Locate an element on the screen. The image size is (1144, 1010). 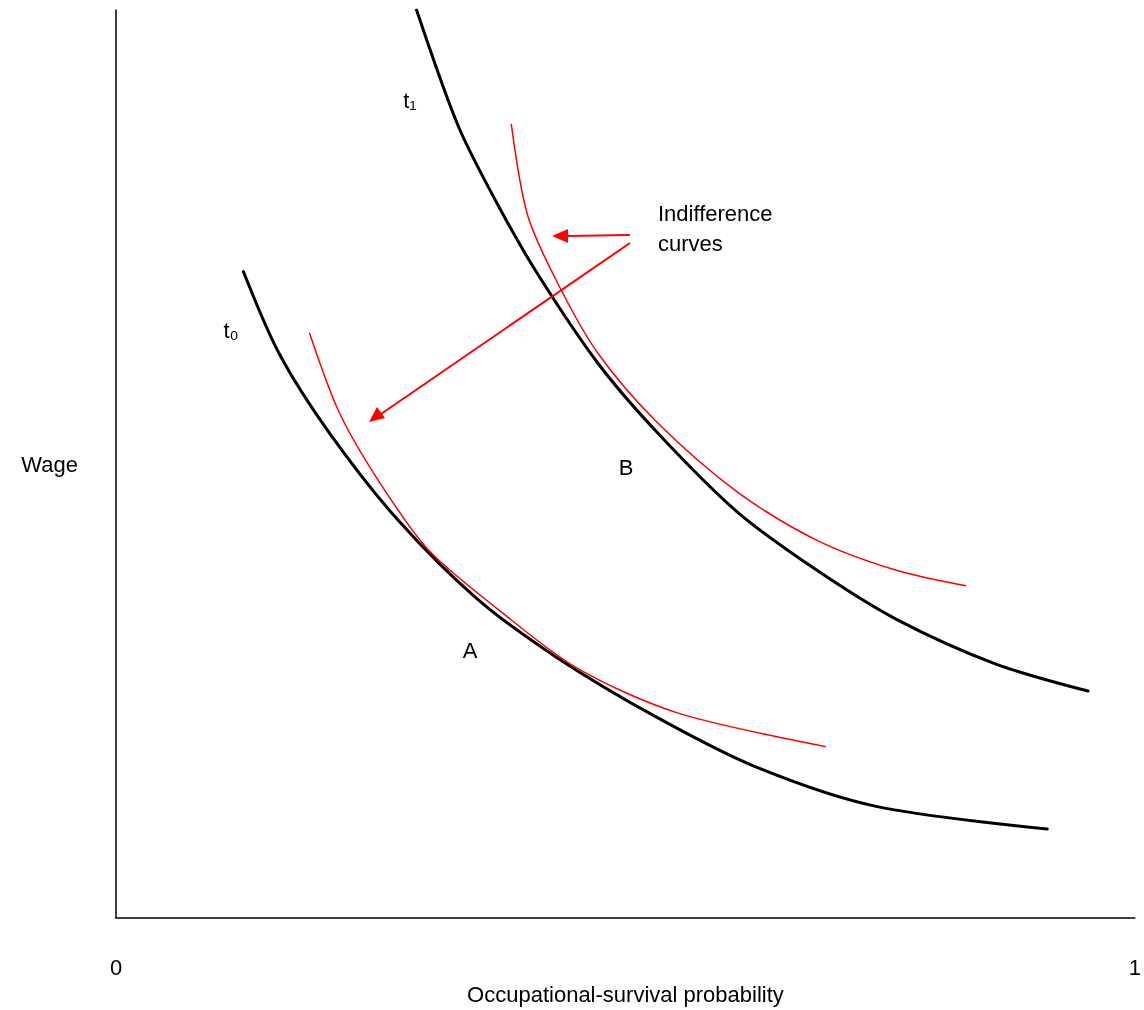
annotation: t₀ is located at coordinates (231, 330).